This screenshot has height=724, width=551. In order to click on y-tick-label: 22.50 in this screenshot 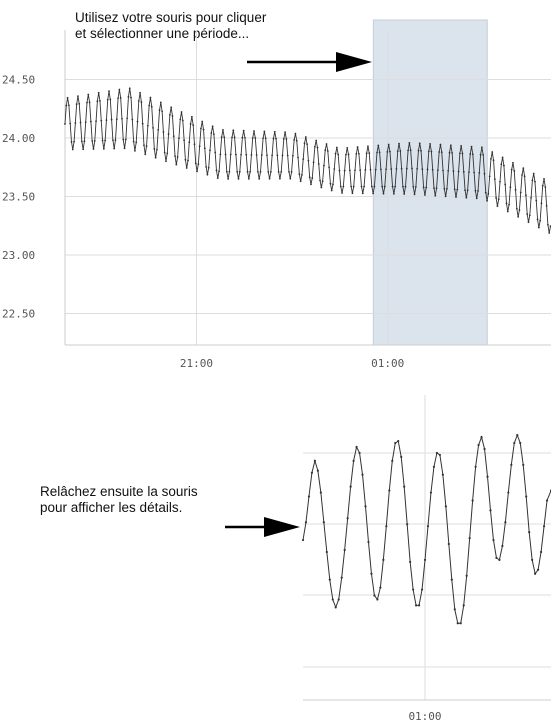, I will do `click(18, 314)`.